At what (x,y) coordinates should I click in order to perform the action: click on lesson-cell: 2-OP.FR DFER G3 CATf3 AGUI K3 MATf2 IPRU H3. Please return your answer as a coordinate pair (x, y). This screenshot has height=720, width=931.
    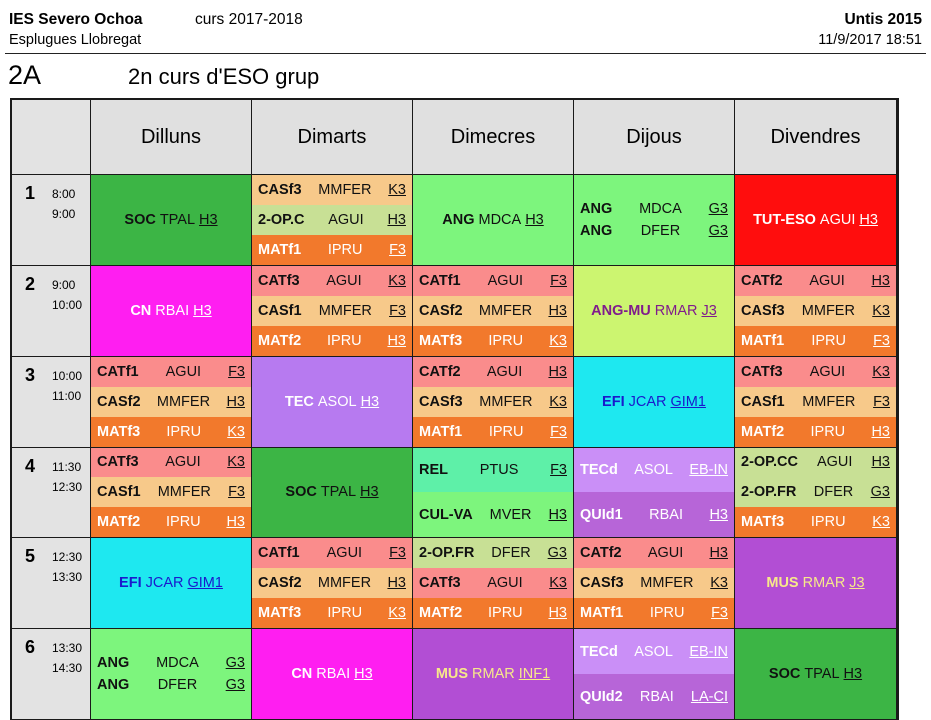
    Looking at the image, I should click on (493, 584).